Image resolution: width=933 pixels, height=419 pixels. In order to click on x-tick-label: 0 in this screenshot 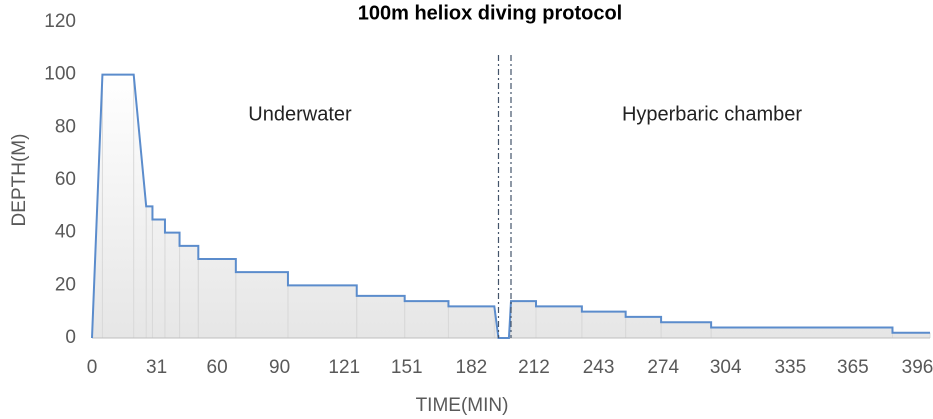, I will do `click(92, 367)`.